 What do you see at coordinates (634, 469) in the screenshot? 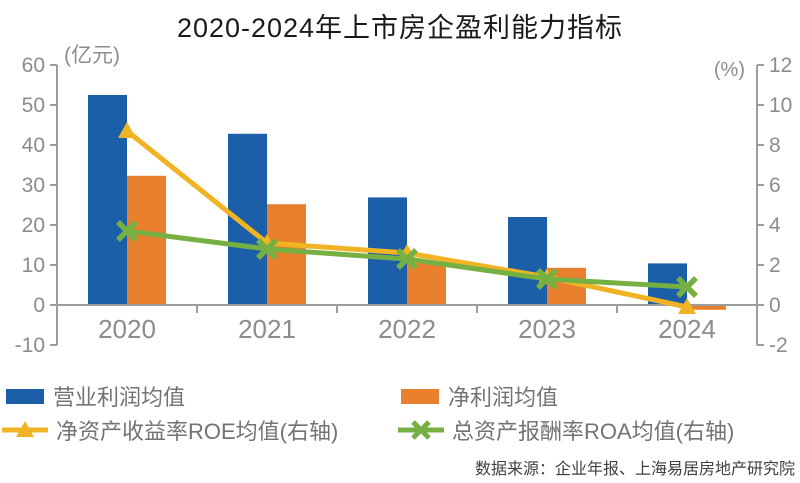
I see `source-note: 数据来源：企业年报、上海易居房地产研究院` at bounding box center [634, 469].